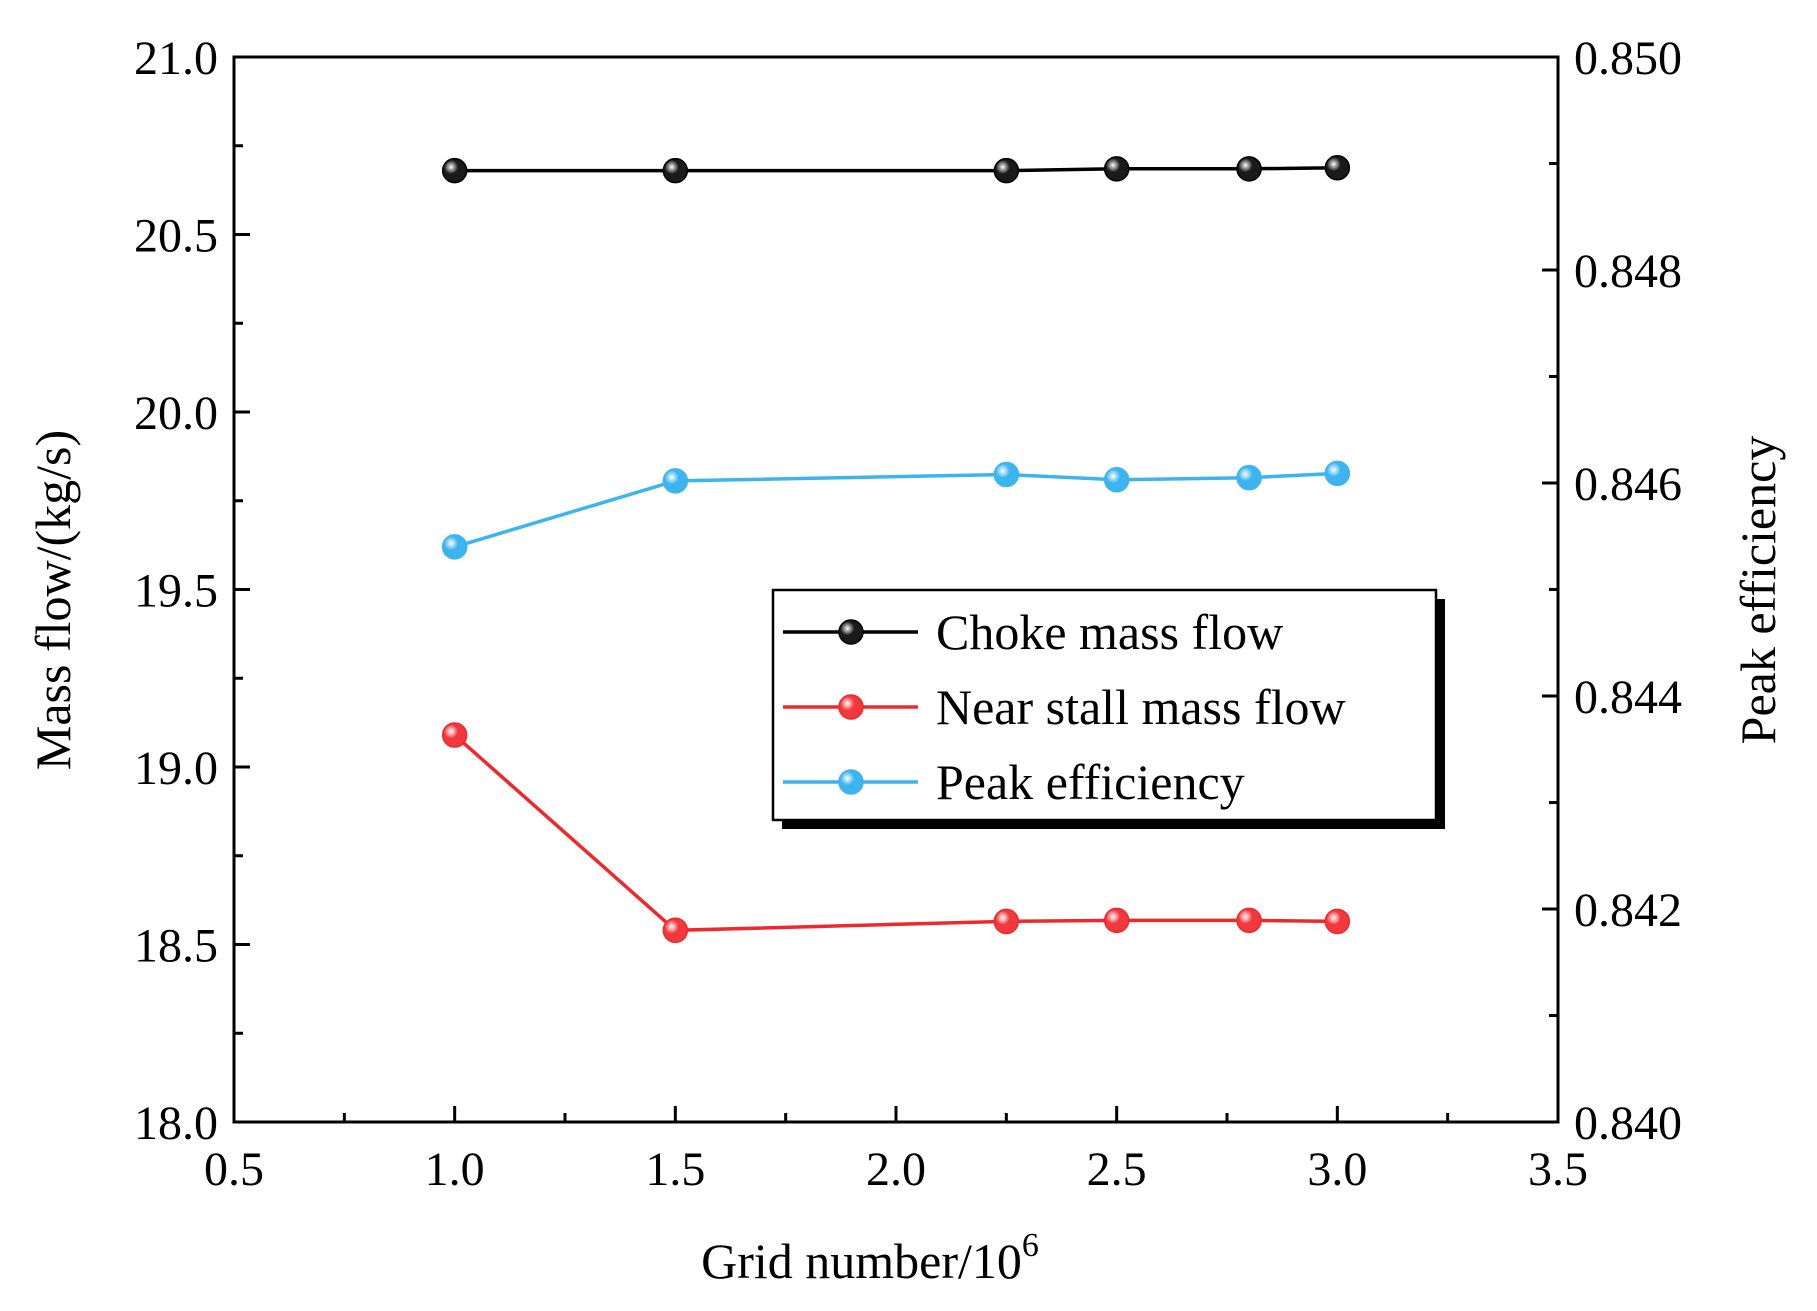 Image resolution: width=1817 pixels, height=1311 pixels. What do you see at coordinates (455, 1169) in the screenshot?
I see `x-tick-label: 1.0` at bounding box center [455, 1169].